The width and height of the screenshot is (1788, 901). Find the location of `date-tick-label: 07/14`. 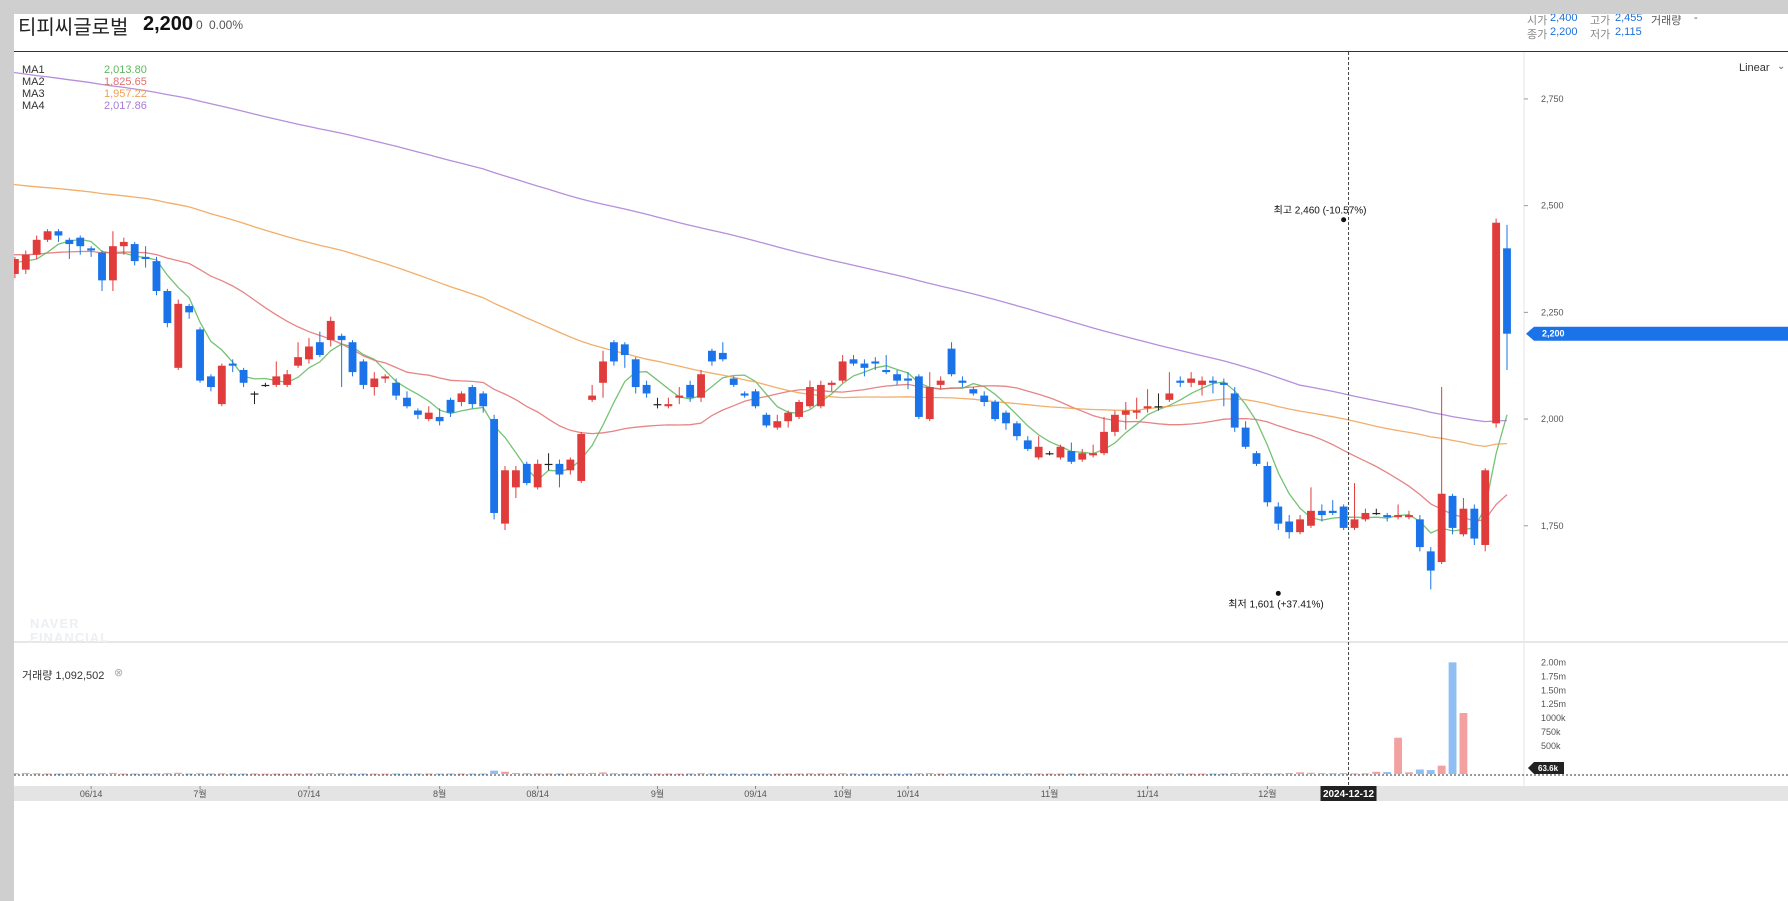

date-tick-label: 07/14 is located at coordinates (309, 794).